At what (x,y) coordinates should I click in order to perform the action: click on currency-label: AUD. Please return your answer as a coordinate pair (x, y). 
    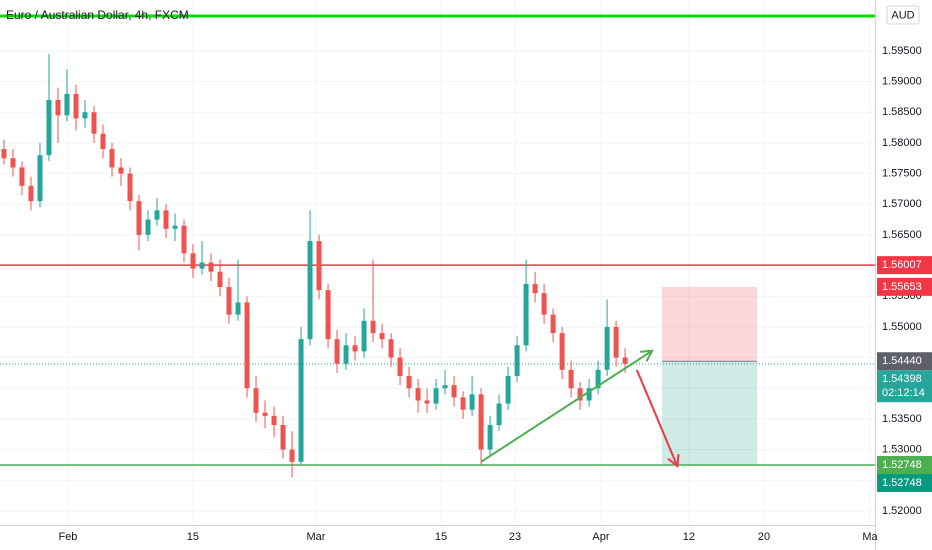
    Looking at the image, I should click on (902, 15).